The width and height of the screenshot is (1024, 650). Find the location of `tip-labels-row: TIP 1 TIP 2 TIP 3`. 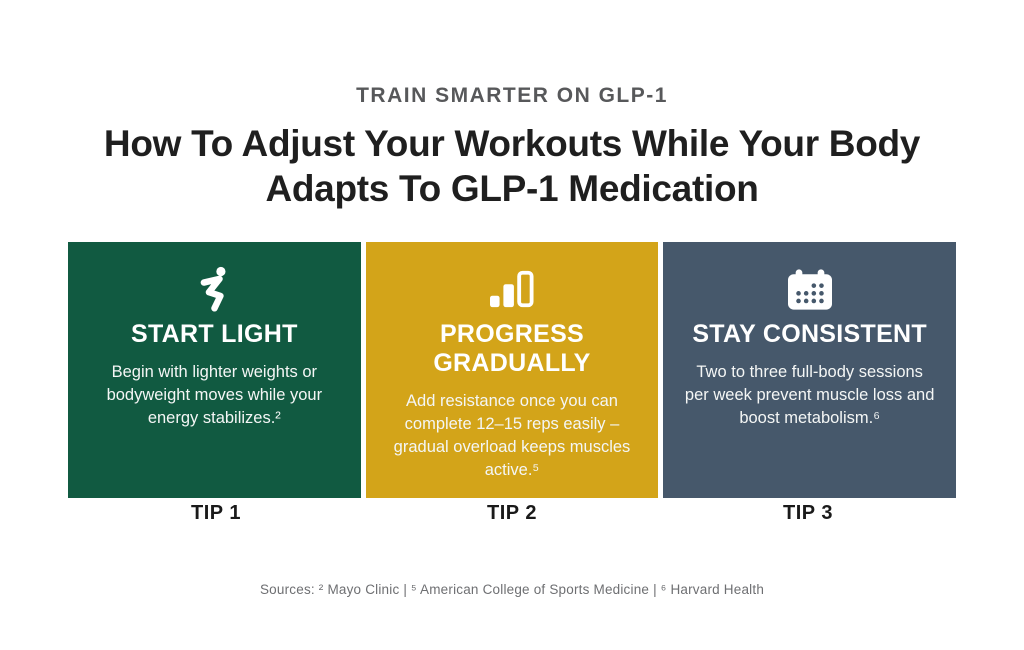

tip-labels-row: TIP 1 TIP 2 TIP 3 is located at coordinates (512, 513).